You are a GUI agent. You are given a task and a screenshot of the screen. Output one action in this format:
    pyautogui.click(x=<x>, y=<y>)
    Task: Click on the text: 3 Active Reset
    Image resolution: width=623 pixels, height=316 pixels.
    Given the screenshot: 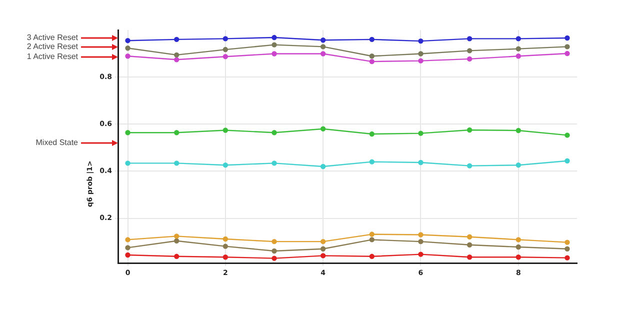 What is the action you would take?
    pyautogui.click(x=52, y=37)
    